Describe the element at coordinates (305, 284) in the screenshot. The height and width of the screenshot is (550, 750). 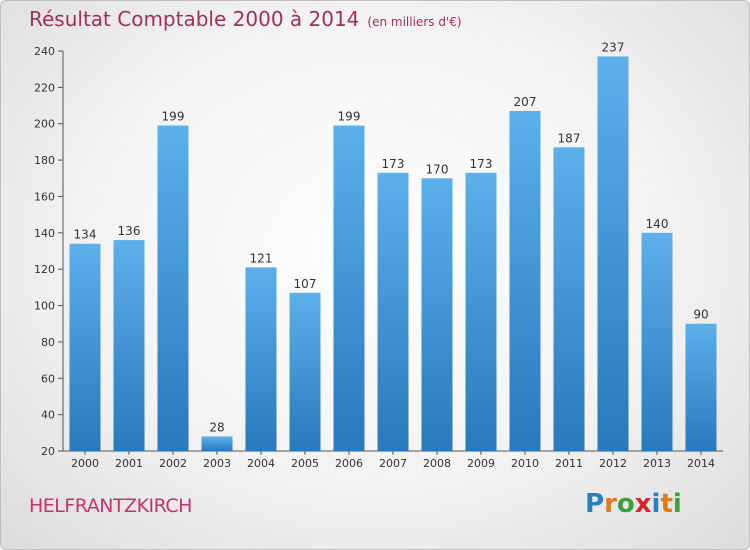
I see `data-label: 107` at that location.